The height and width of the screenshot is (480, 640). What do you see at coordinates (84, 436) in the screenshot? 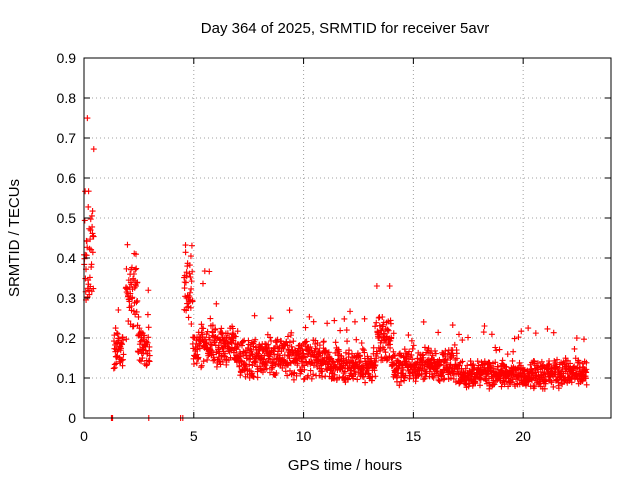
I see `x-tick-label: 0` at bounding box center [84, 436].